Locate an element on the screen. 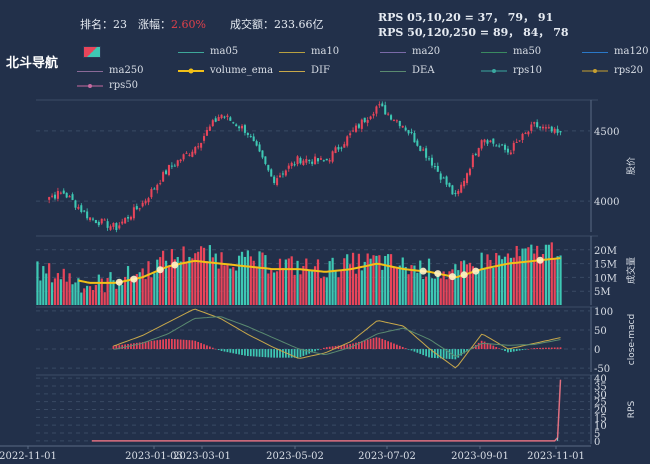 The image size is (650, 464). legend-ma10: ma10 is located at coordinates (309, 51).